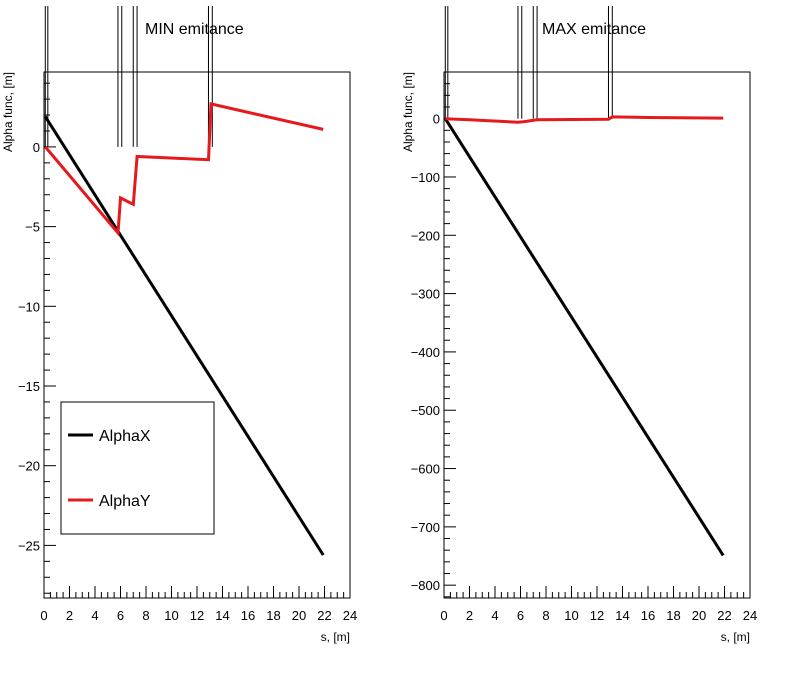 Image resolution: width=798 pixels, height=674 pixels. I want to click on pad-title: MIN emitance, so click(194, 29).